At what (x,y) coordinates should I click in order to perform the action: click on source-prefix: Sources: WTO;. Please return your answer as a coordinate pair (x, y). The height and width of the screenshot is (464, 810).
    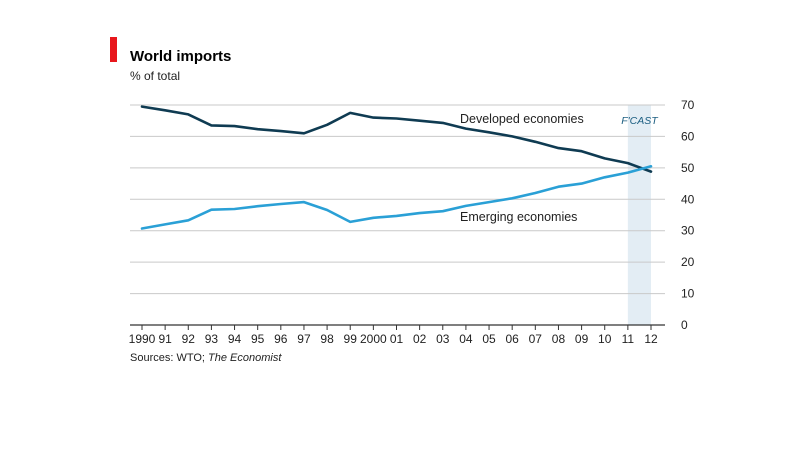
    Looking at the image, I should click on (169, 358).